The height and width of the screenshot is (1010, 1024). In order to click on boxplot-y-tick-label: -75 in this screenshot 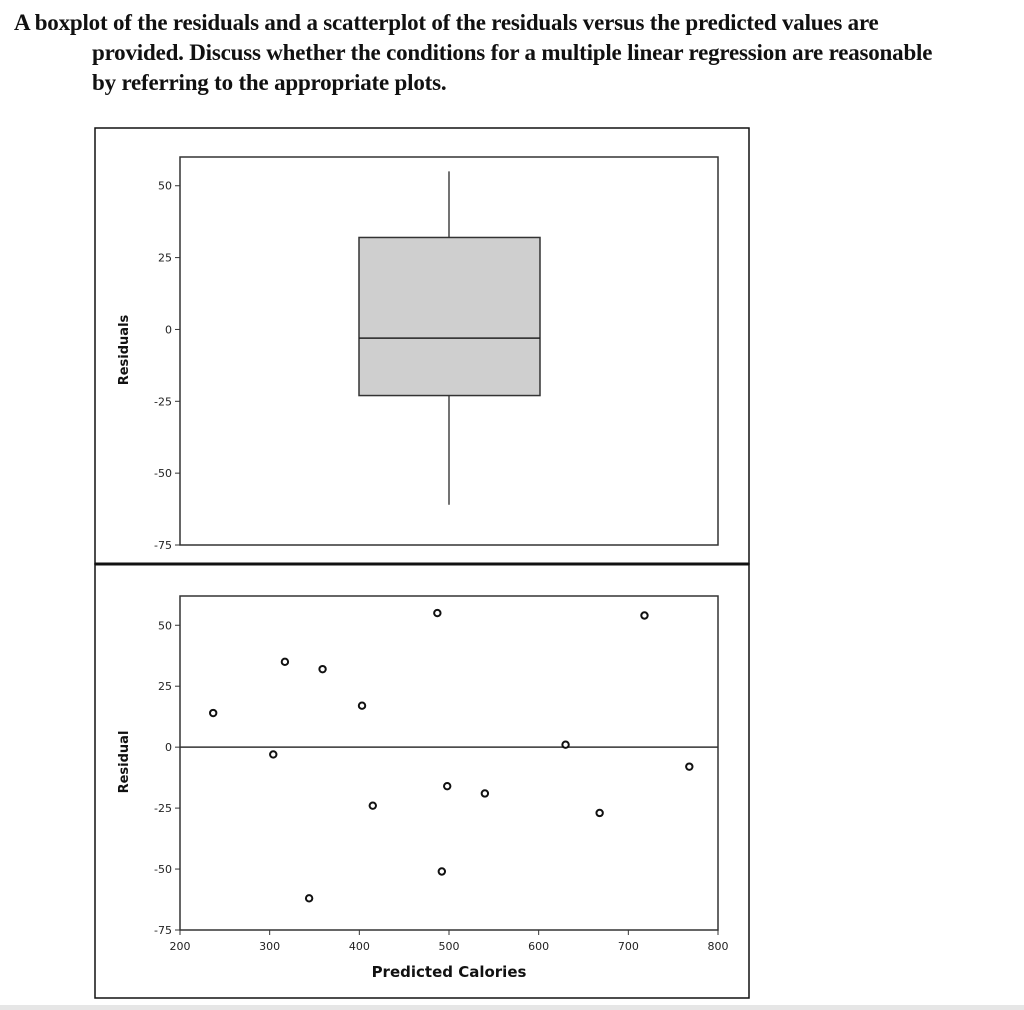, I will do `click(163, 545)`.